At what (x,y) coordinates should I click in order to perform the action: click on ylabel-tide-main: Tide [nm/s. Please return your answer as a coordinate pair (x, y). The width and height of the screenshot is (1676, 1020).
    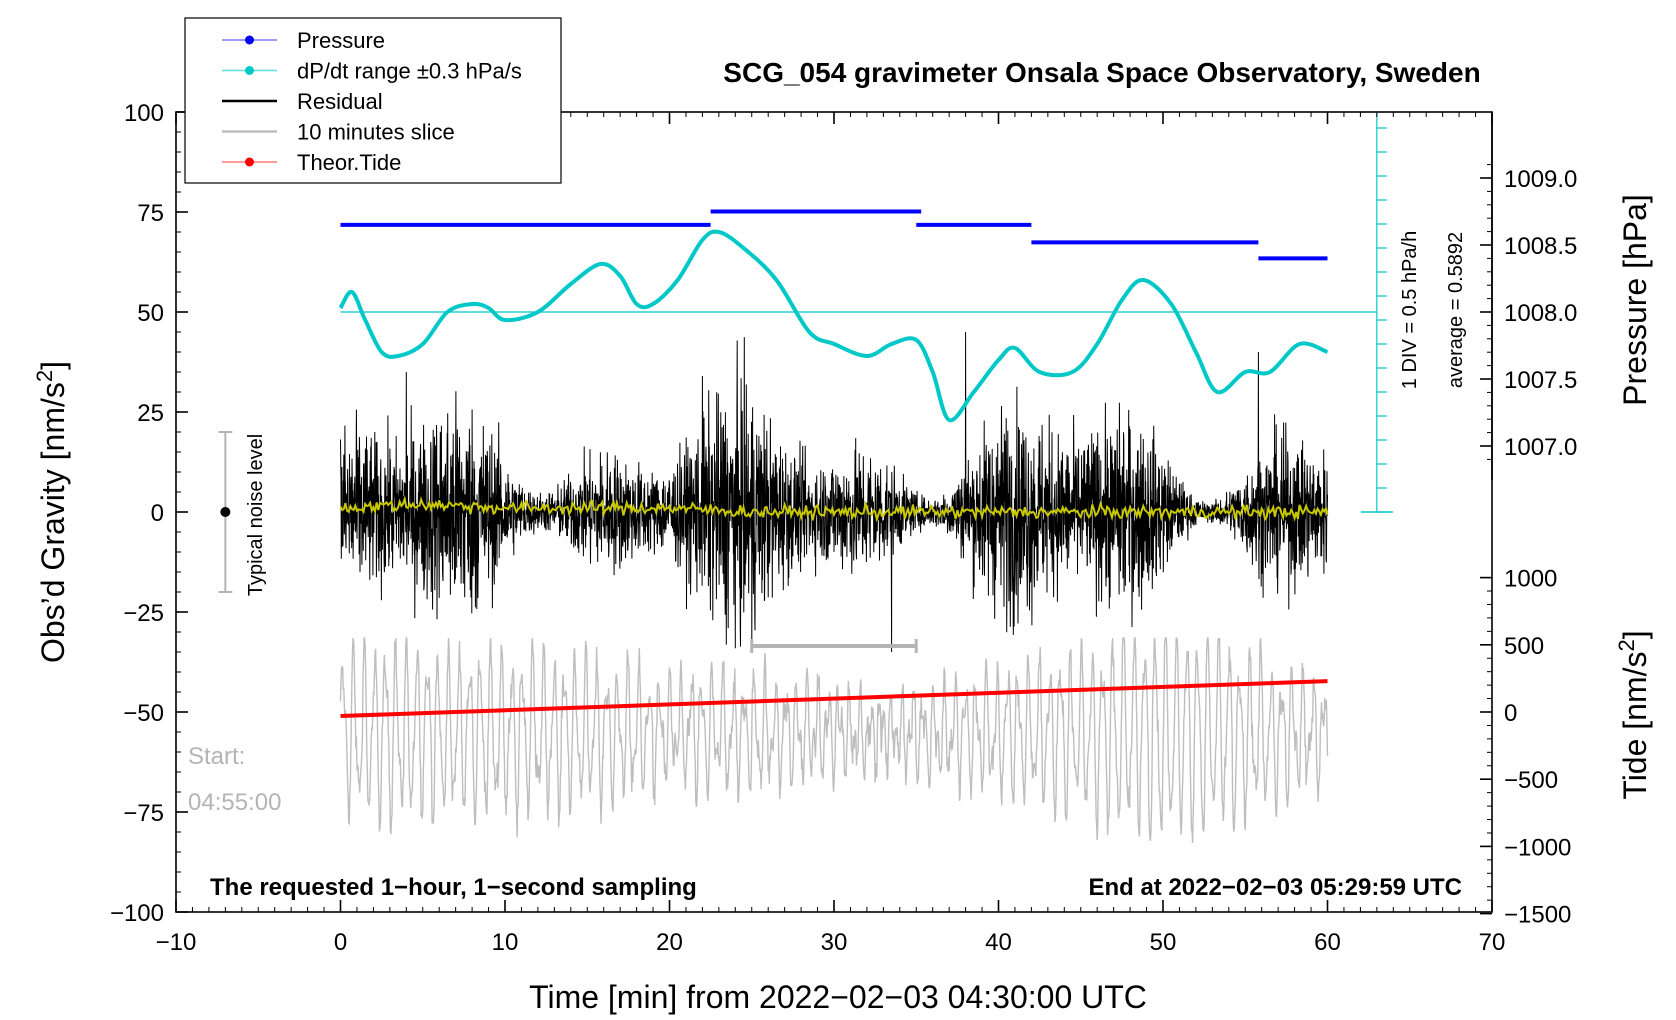
    Looking at the image, I should click on (1635, 725).